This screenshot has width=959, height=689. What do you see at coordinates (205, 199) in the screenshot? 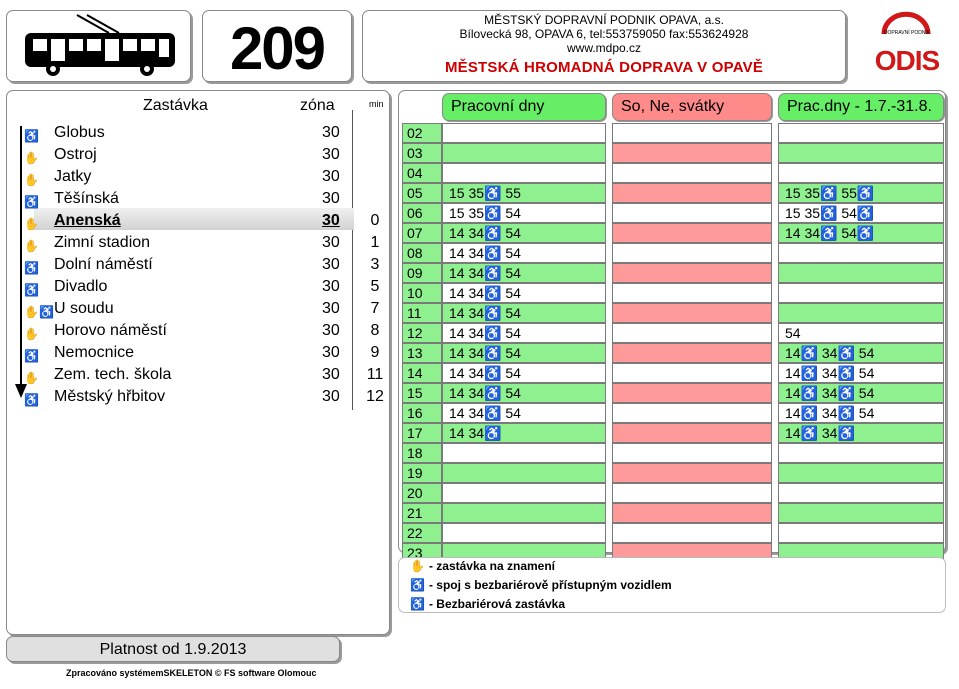
I see `stop-row: ♿ Těšínská 30` at bounding box center [205, 199].